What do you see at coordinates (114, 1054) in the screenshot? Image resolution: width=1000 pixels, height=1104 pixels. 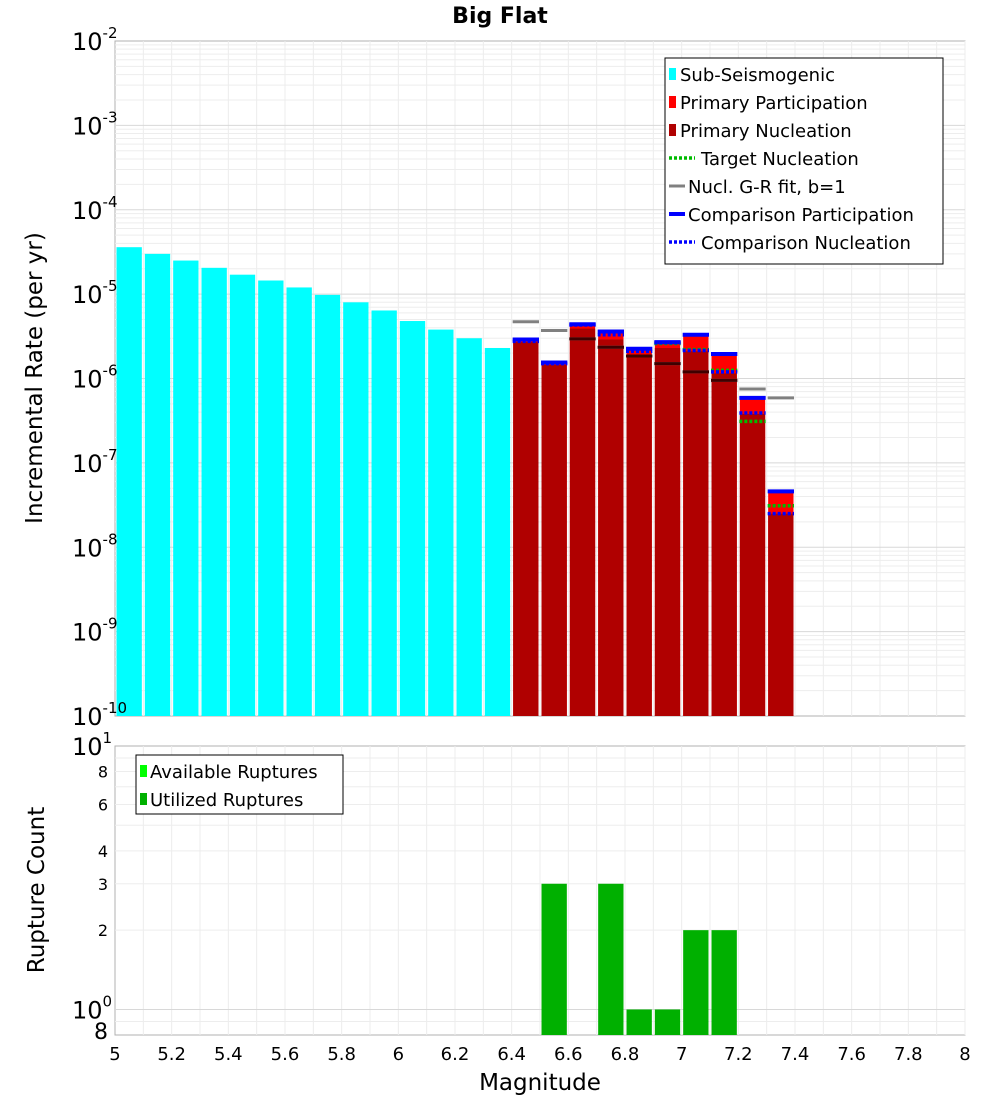 I see `x-tick-label: 5` at bounding box center [114, 1054].